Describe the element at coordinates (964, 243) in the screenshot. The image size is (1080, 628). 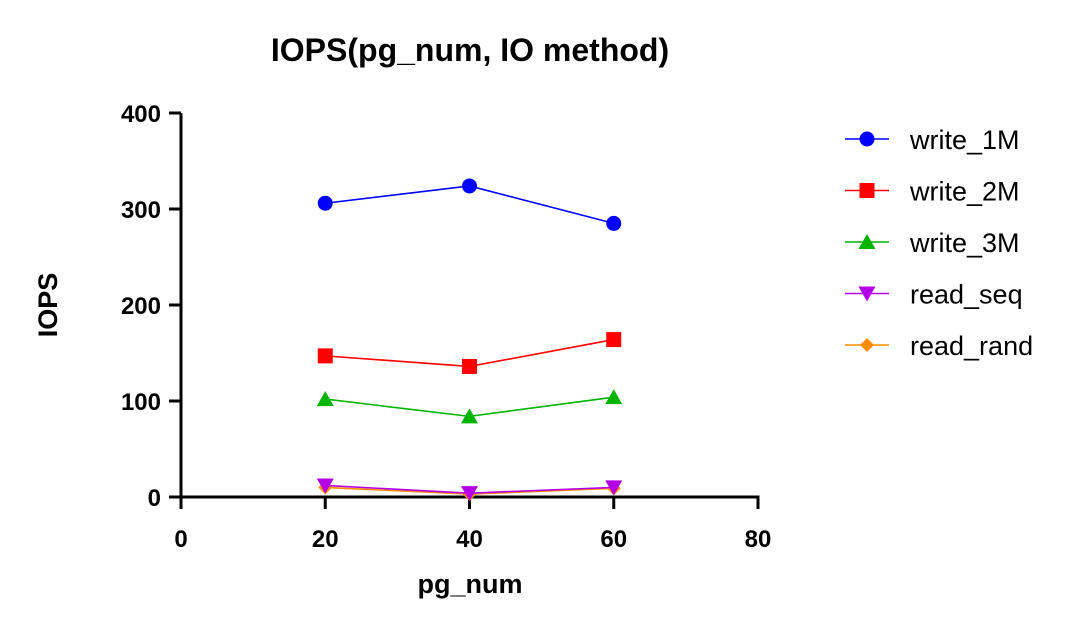
I see `legend-label: write_3M` at that location.